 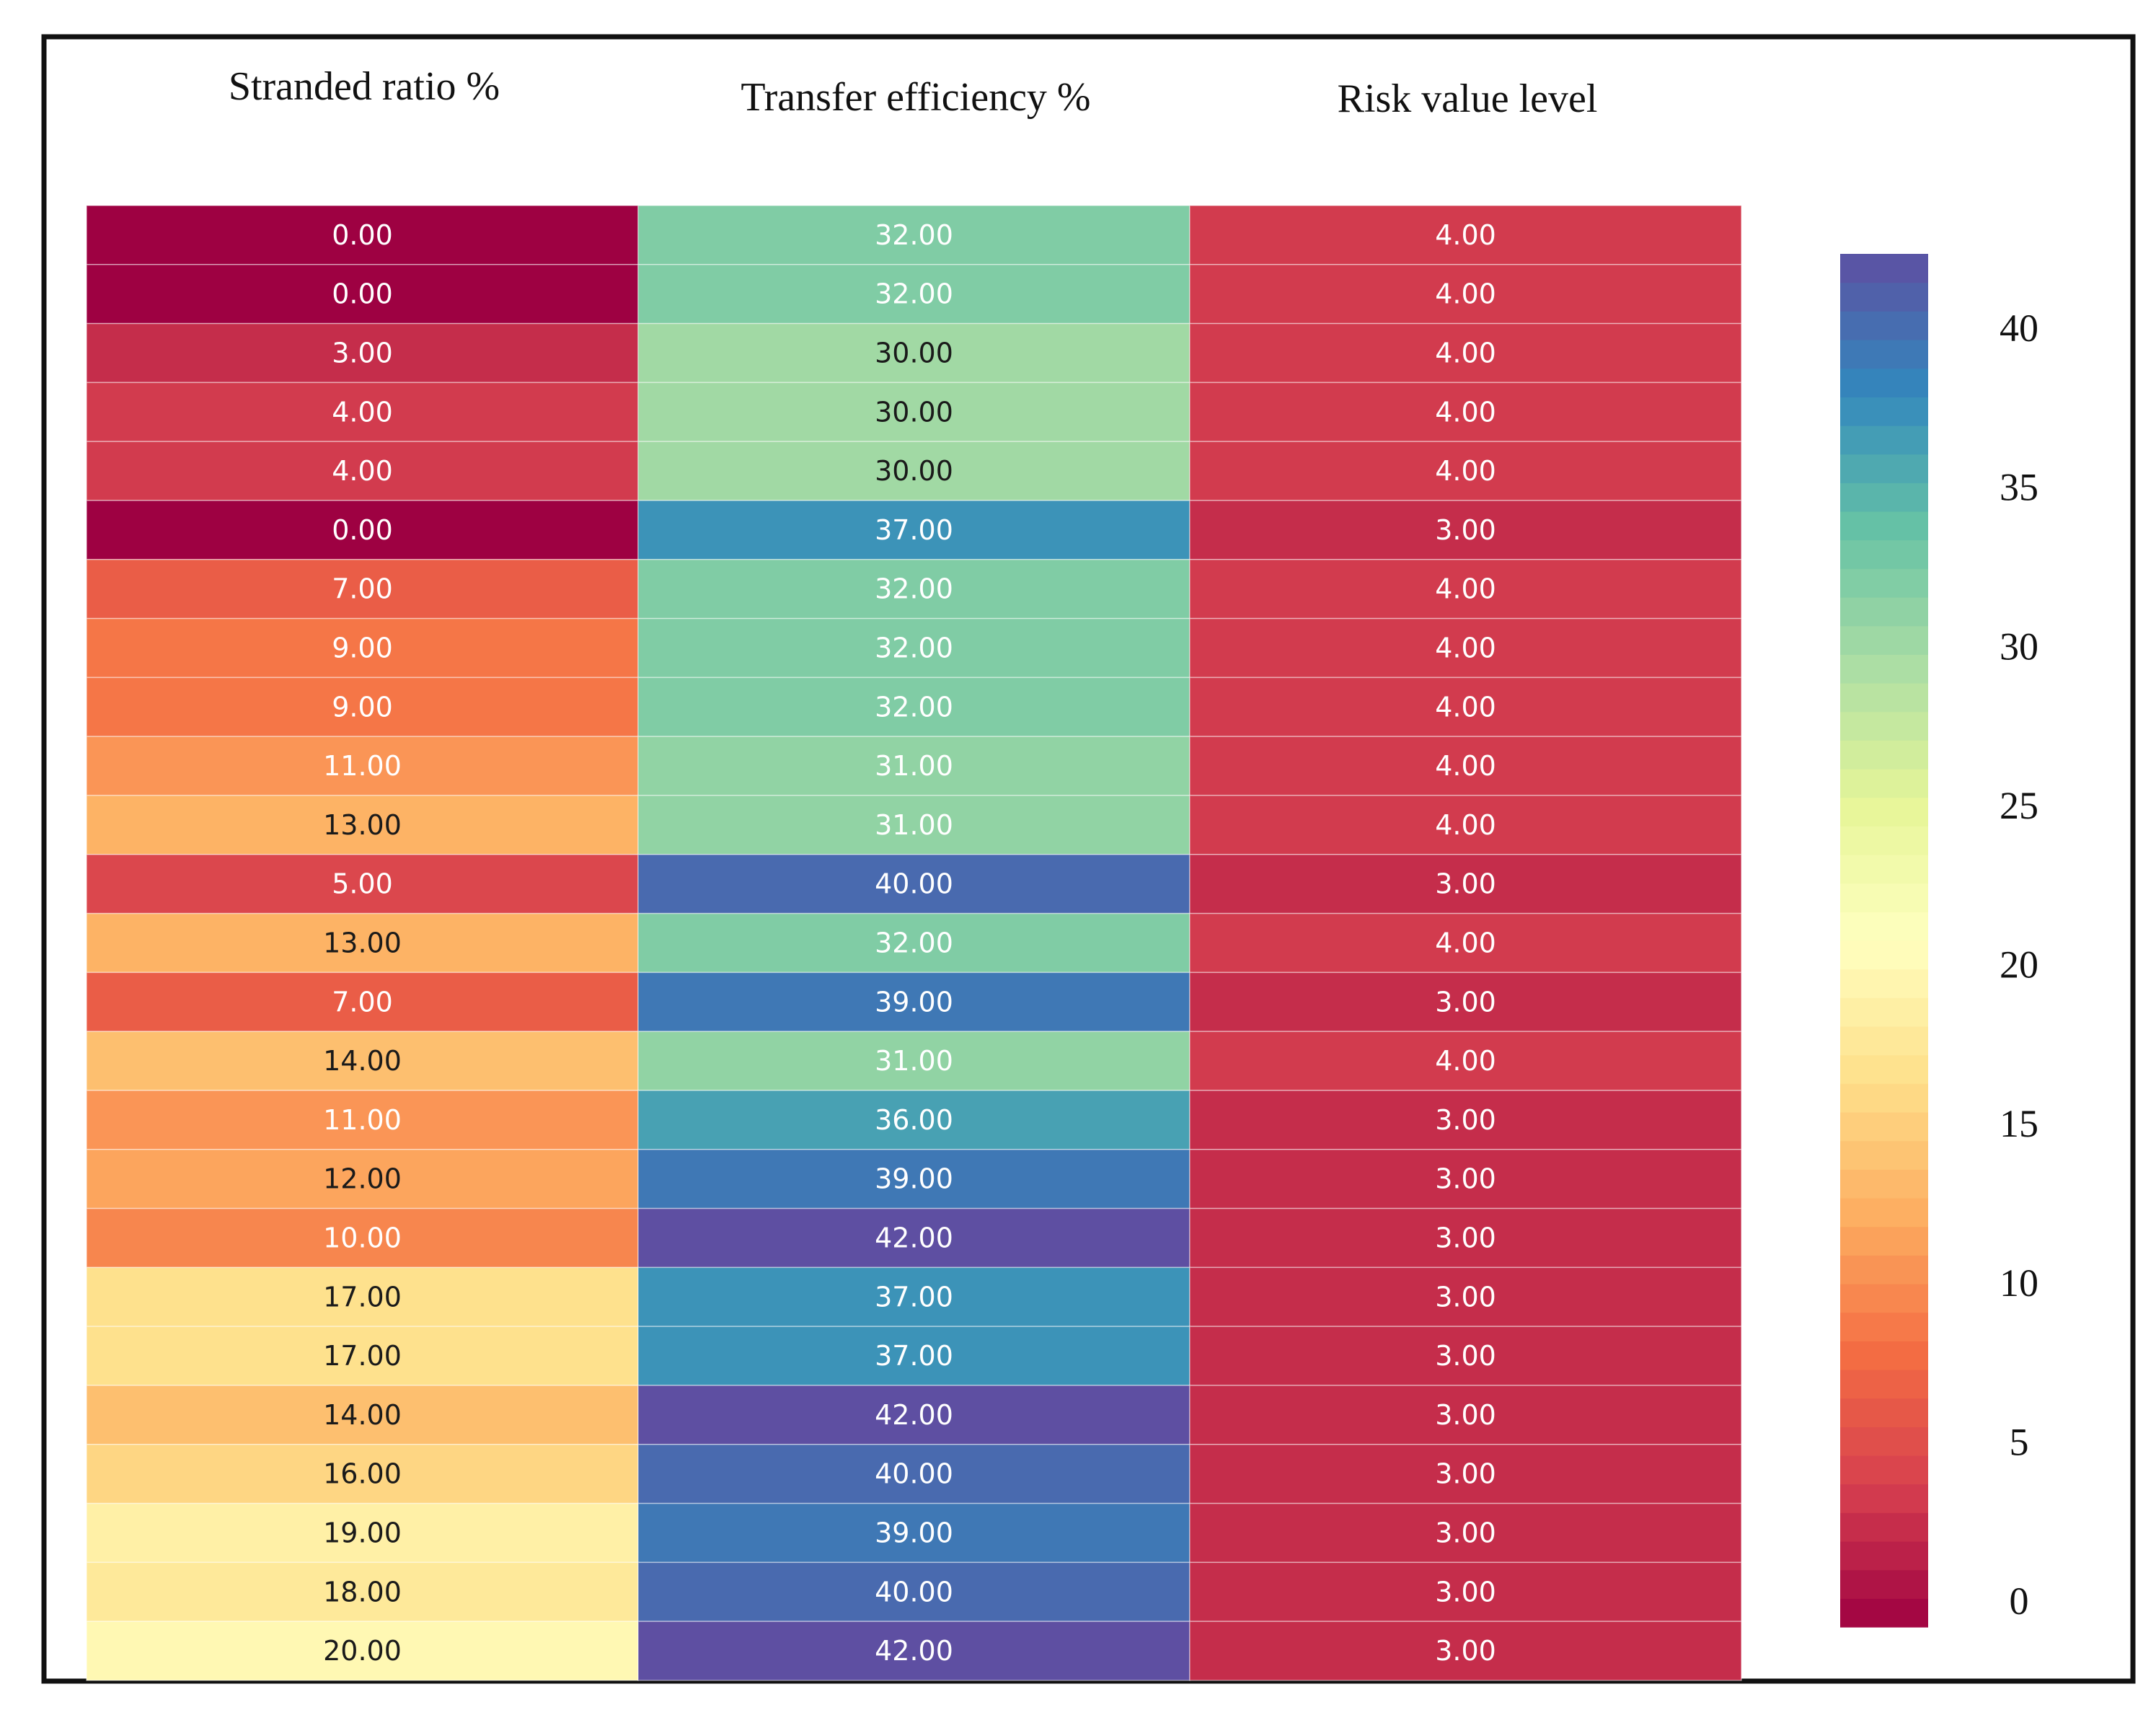 I want to click on heatmap-cell-label-stranded-6: 0.00, so click(x=362, y=530).